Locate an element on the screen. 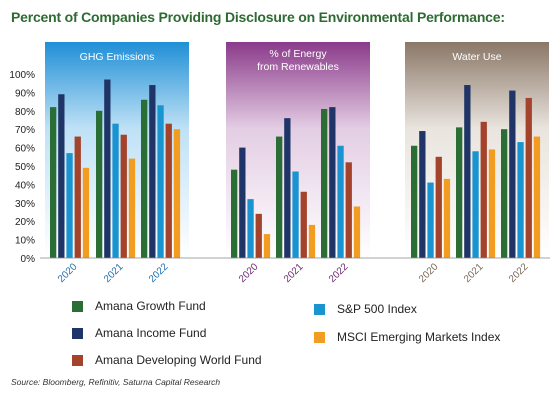 The width and height of the screenshot is (552, 400). y-tick-label: 30% is located at coordinates (25, 204).